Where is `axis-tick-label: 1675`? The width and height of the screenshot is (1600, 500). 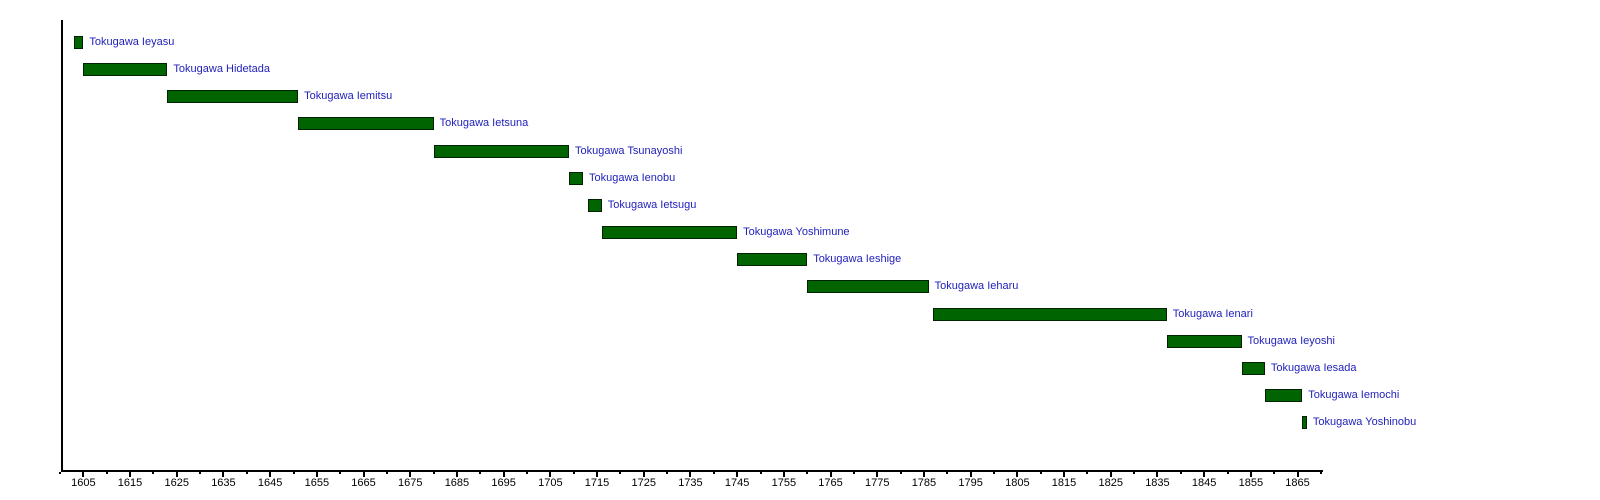
axis-tick-label: 1675 is located at coordinates (410, 483).